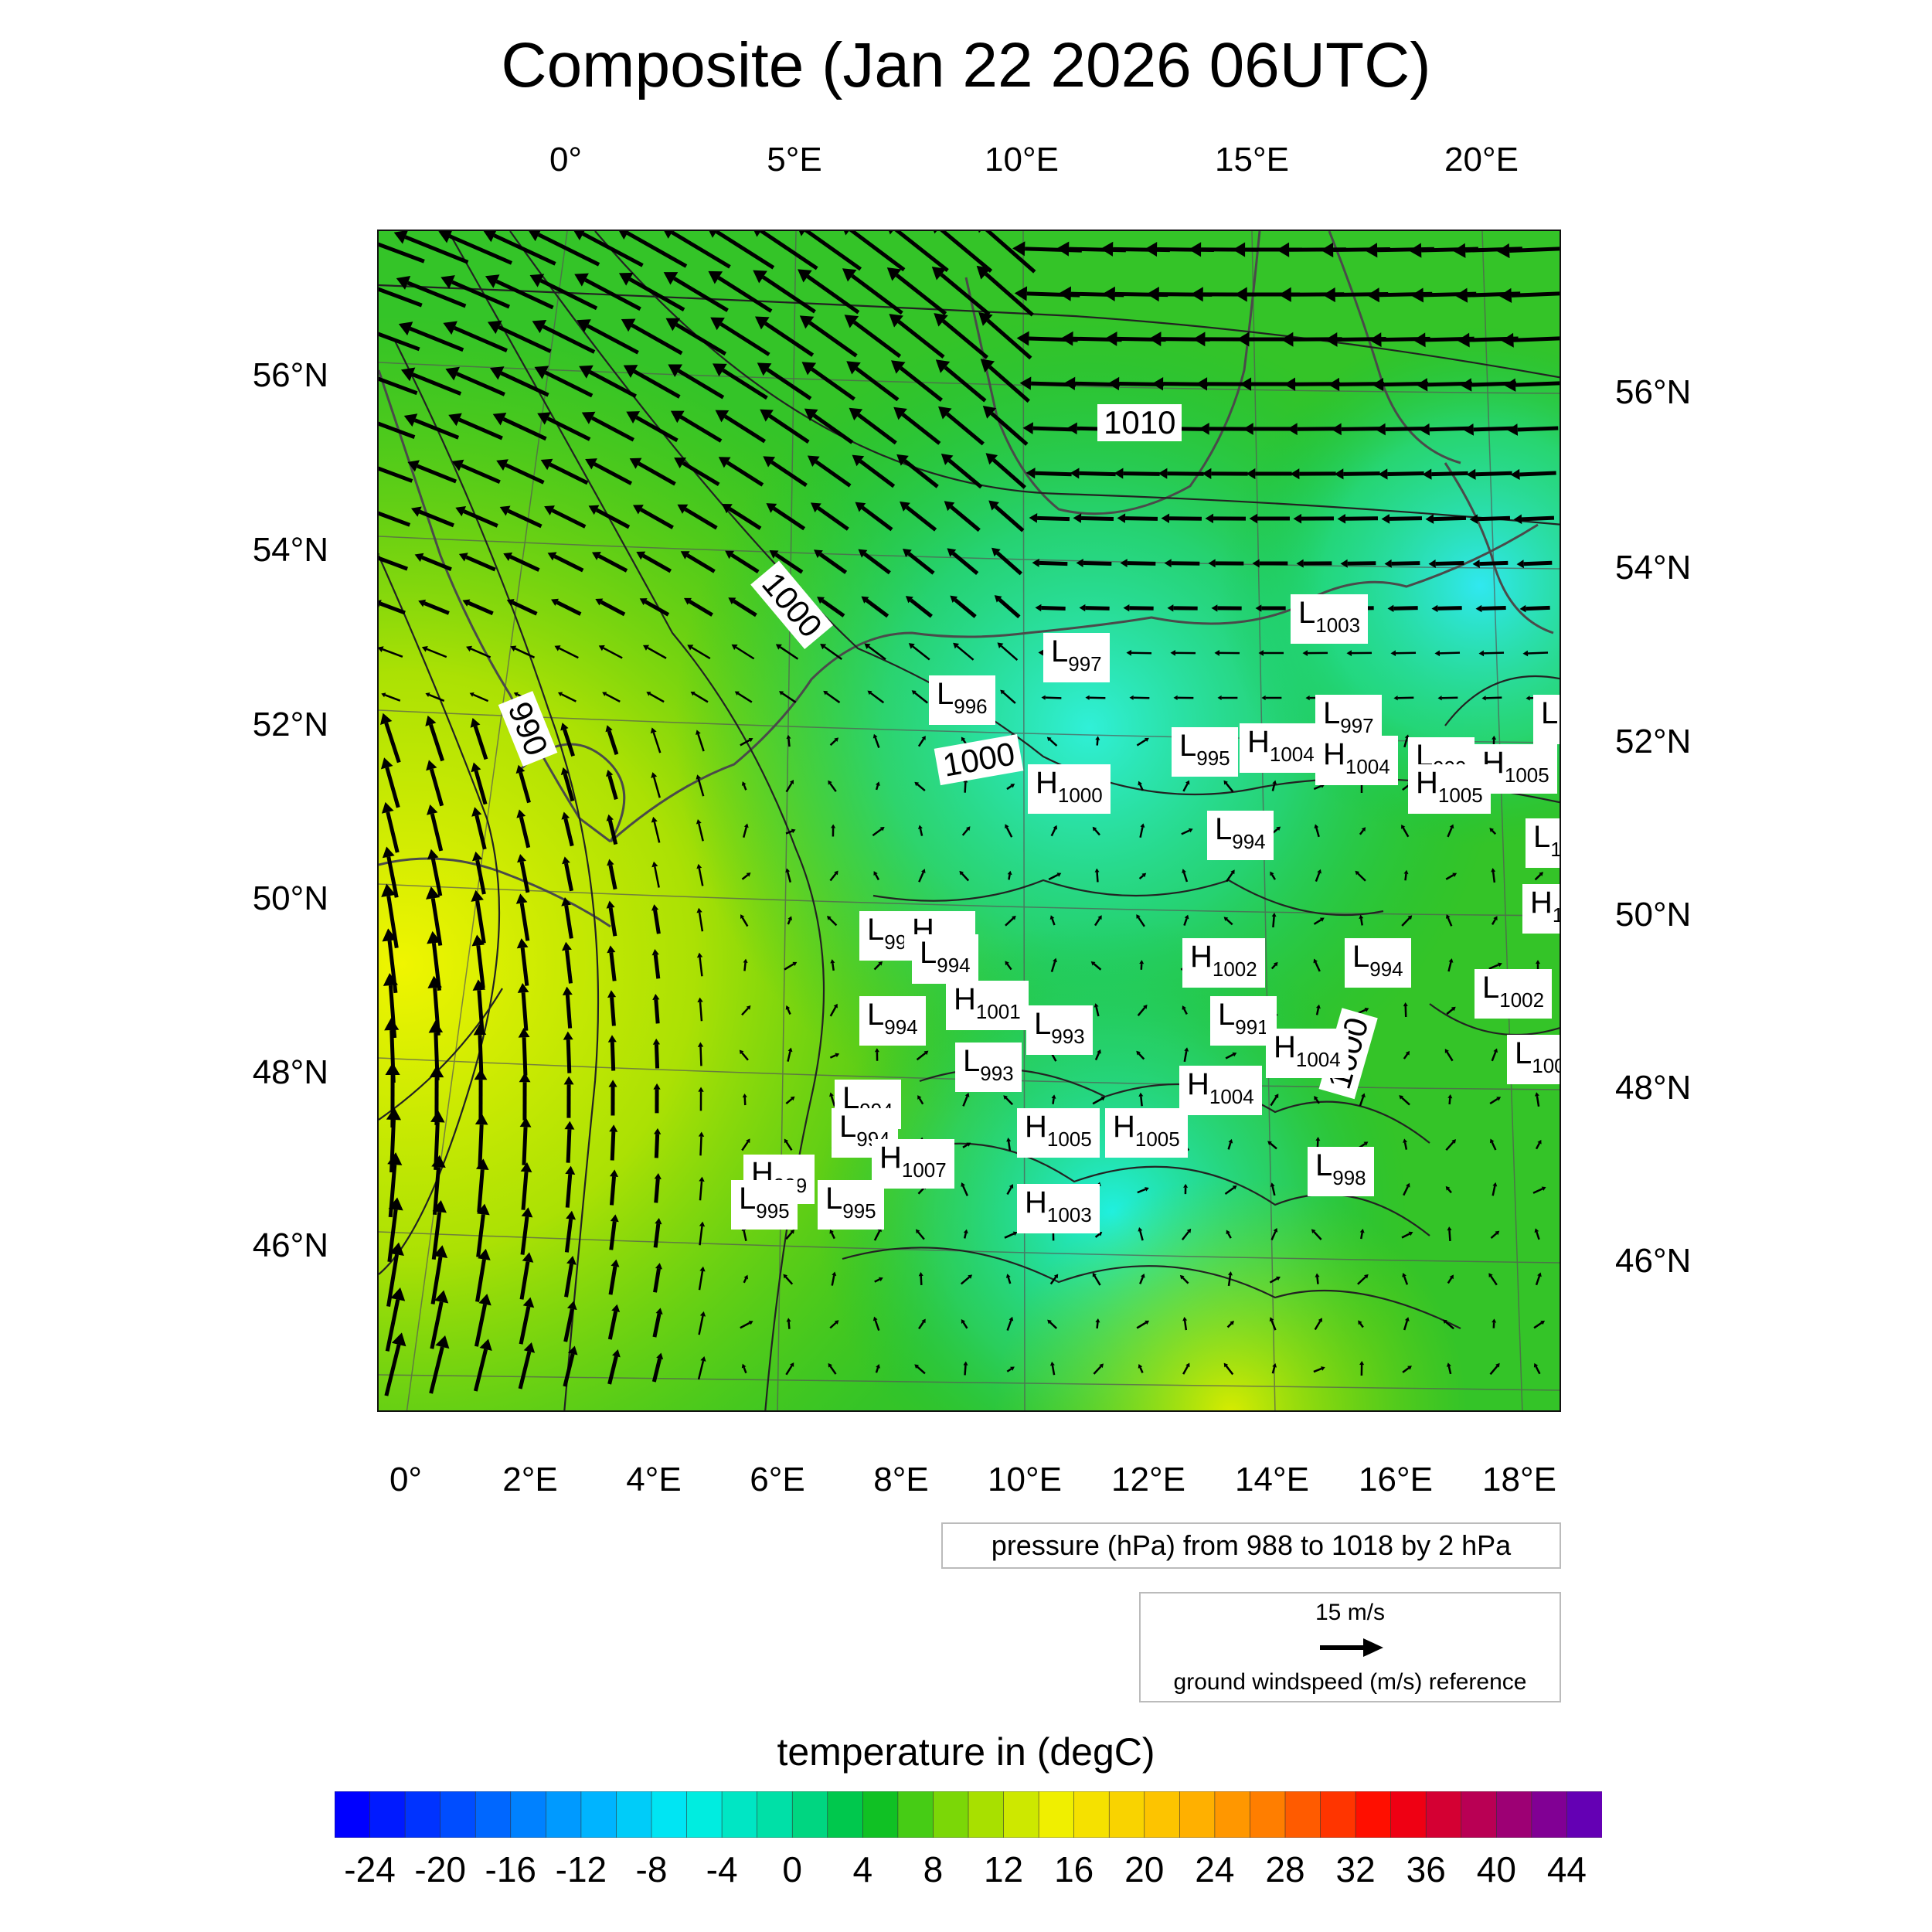 The image size is (1932, 1932). Describe the element at coordinates (1232, 1097) in the screenshot. I see `pressure-center-value: 1004` at that location.